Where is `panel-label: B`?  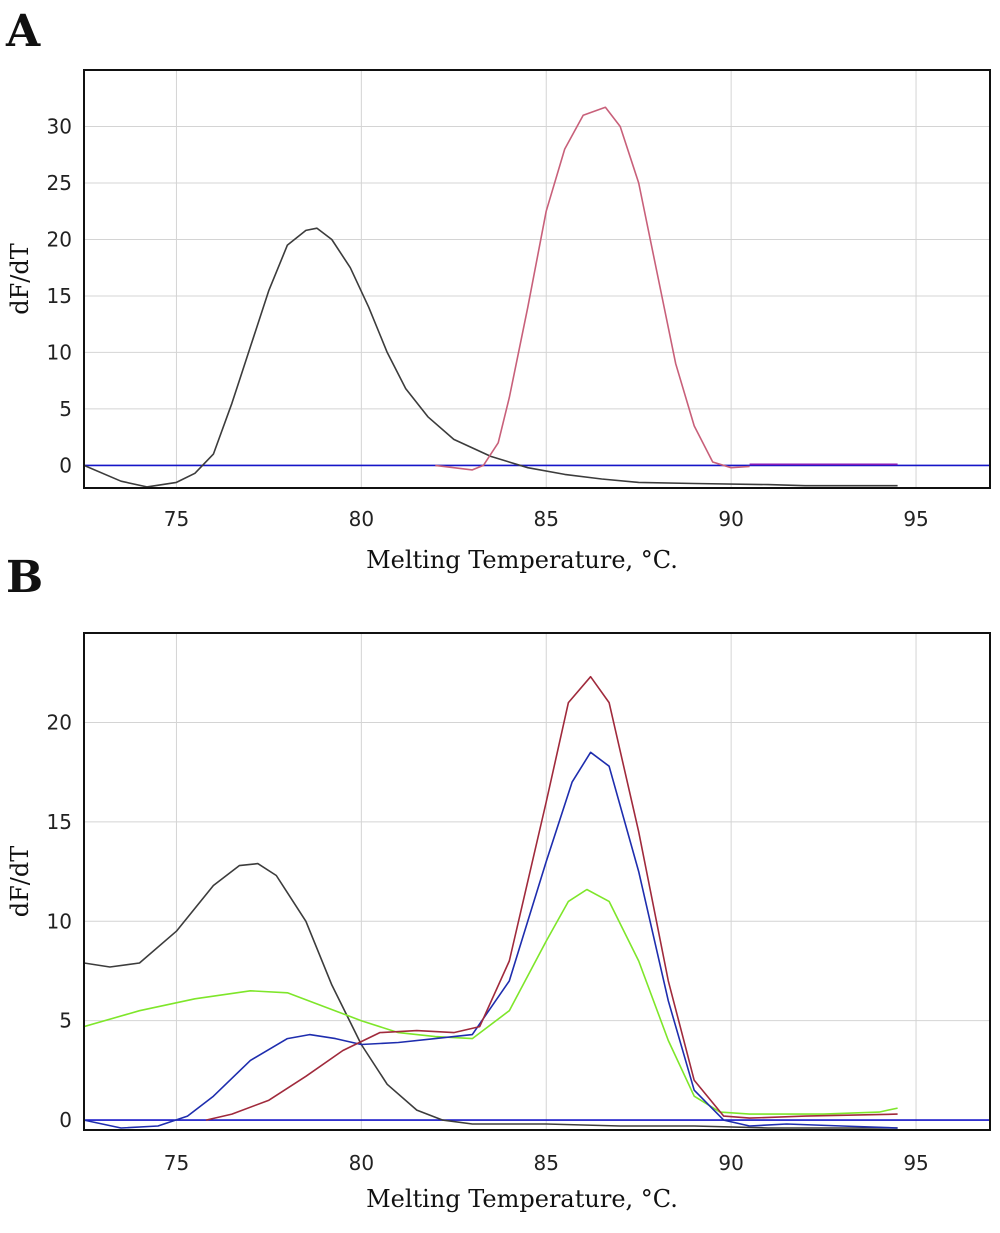
panel-label: B is located at coordinates (24, 577).